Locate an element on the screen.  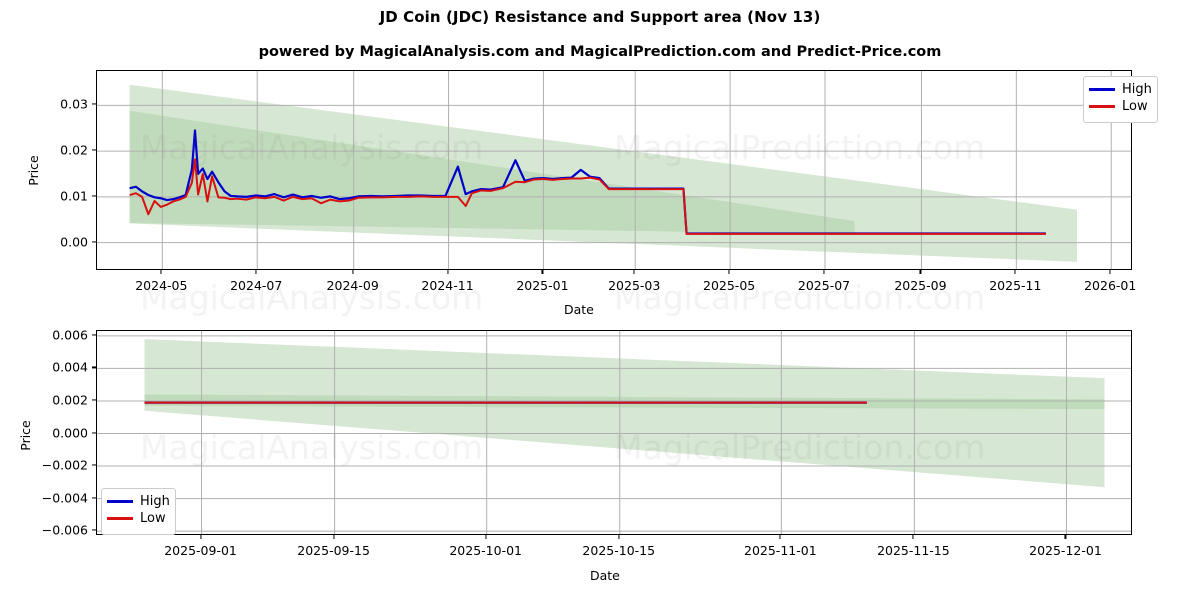
x-tick-label: 2024-09 is located at coordinates (352, 285).